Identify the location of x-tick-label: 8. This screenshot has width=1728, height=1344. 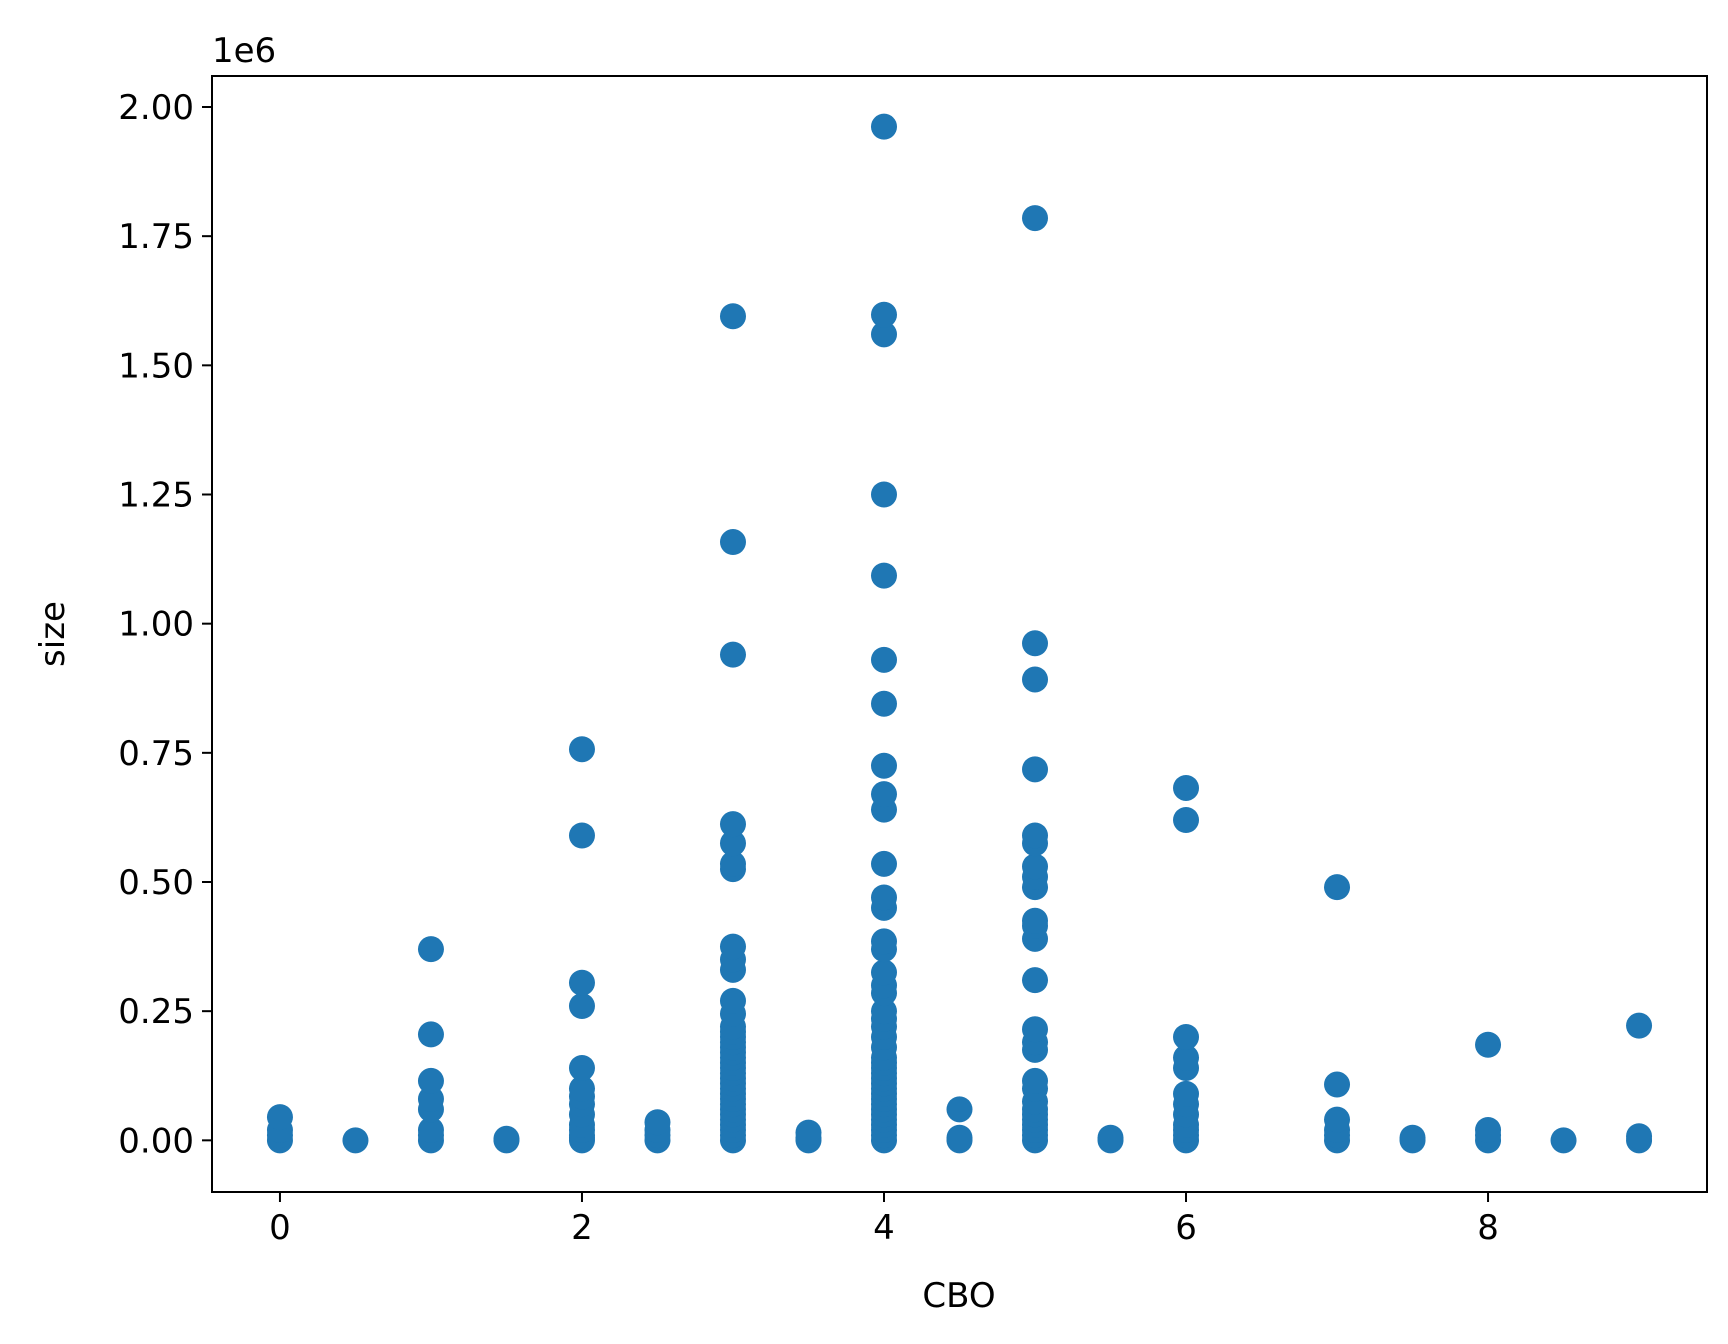
(1488, 1228).